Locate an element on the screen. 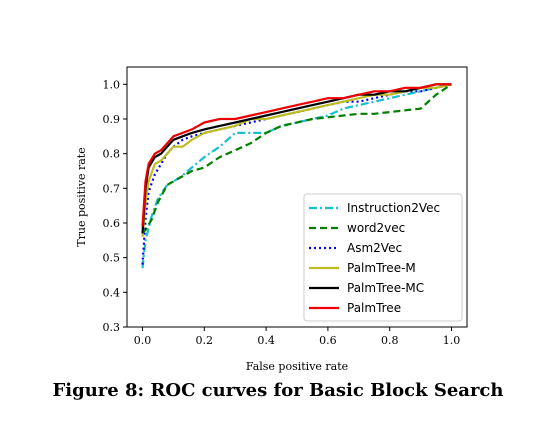 The width and height of the screenshot is (556, 423). y-tick-label: 0.6 is located at coordinates (112, 223).